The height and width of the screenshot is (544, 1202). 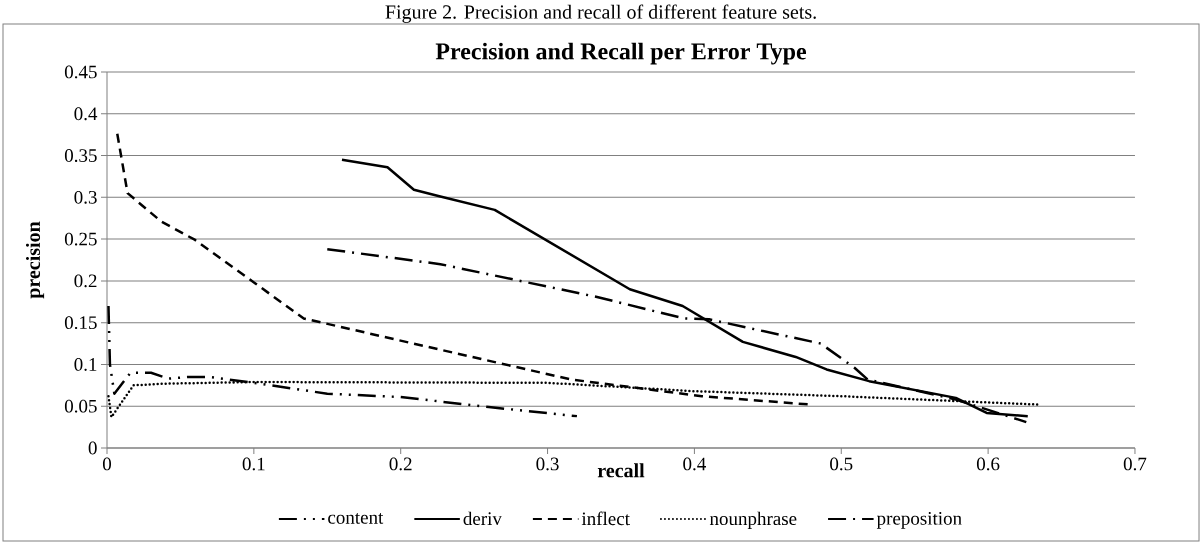 What do you see at coordinates (80, 323) in the screenshot?
I see `y-tick-label: 0.15` at bounding box center [80, 323].